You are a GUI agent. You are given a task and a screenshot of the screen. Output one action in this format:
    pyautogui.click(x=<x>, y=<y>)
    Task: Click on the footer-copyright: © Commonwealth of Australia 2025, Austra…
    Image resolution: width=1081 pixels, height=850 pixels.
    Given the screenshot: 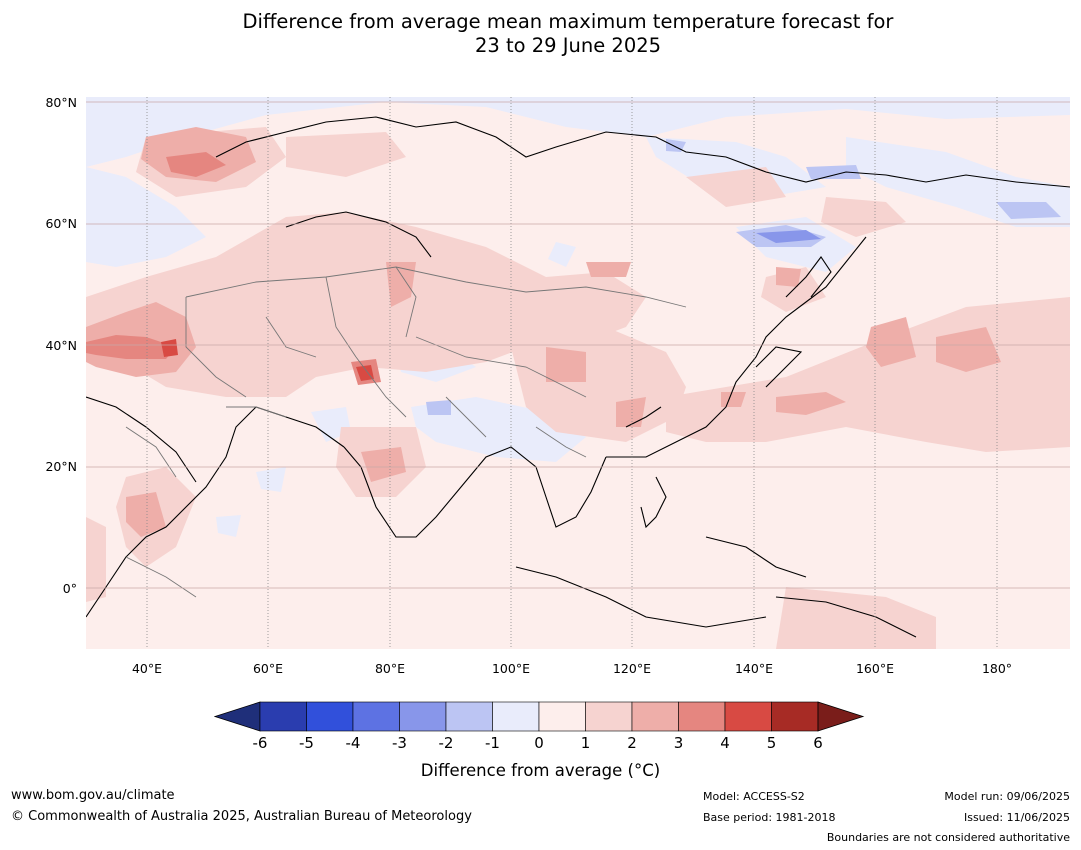 What is the action you would take?
    pyautogui.click(x=241, y=816)
    